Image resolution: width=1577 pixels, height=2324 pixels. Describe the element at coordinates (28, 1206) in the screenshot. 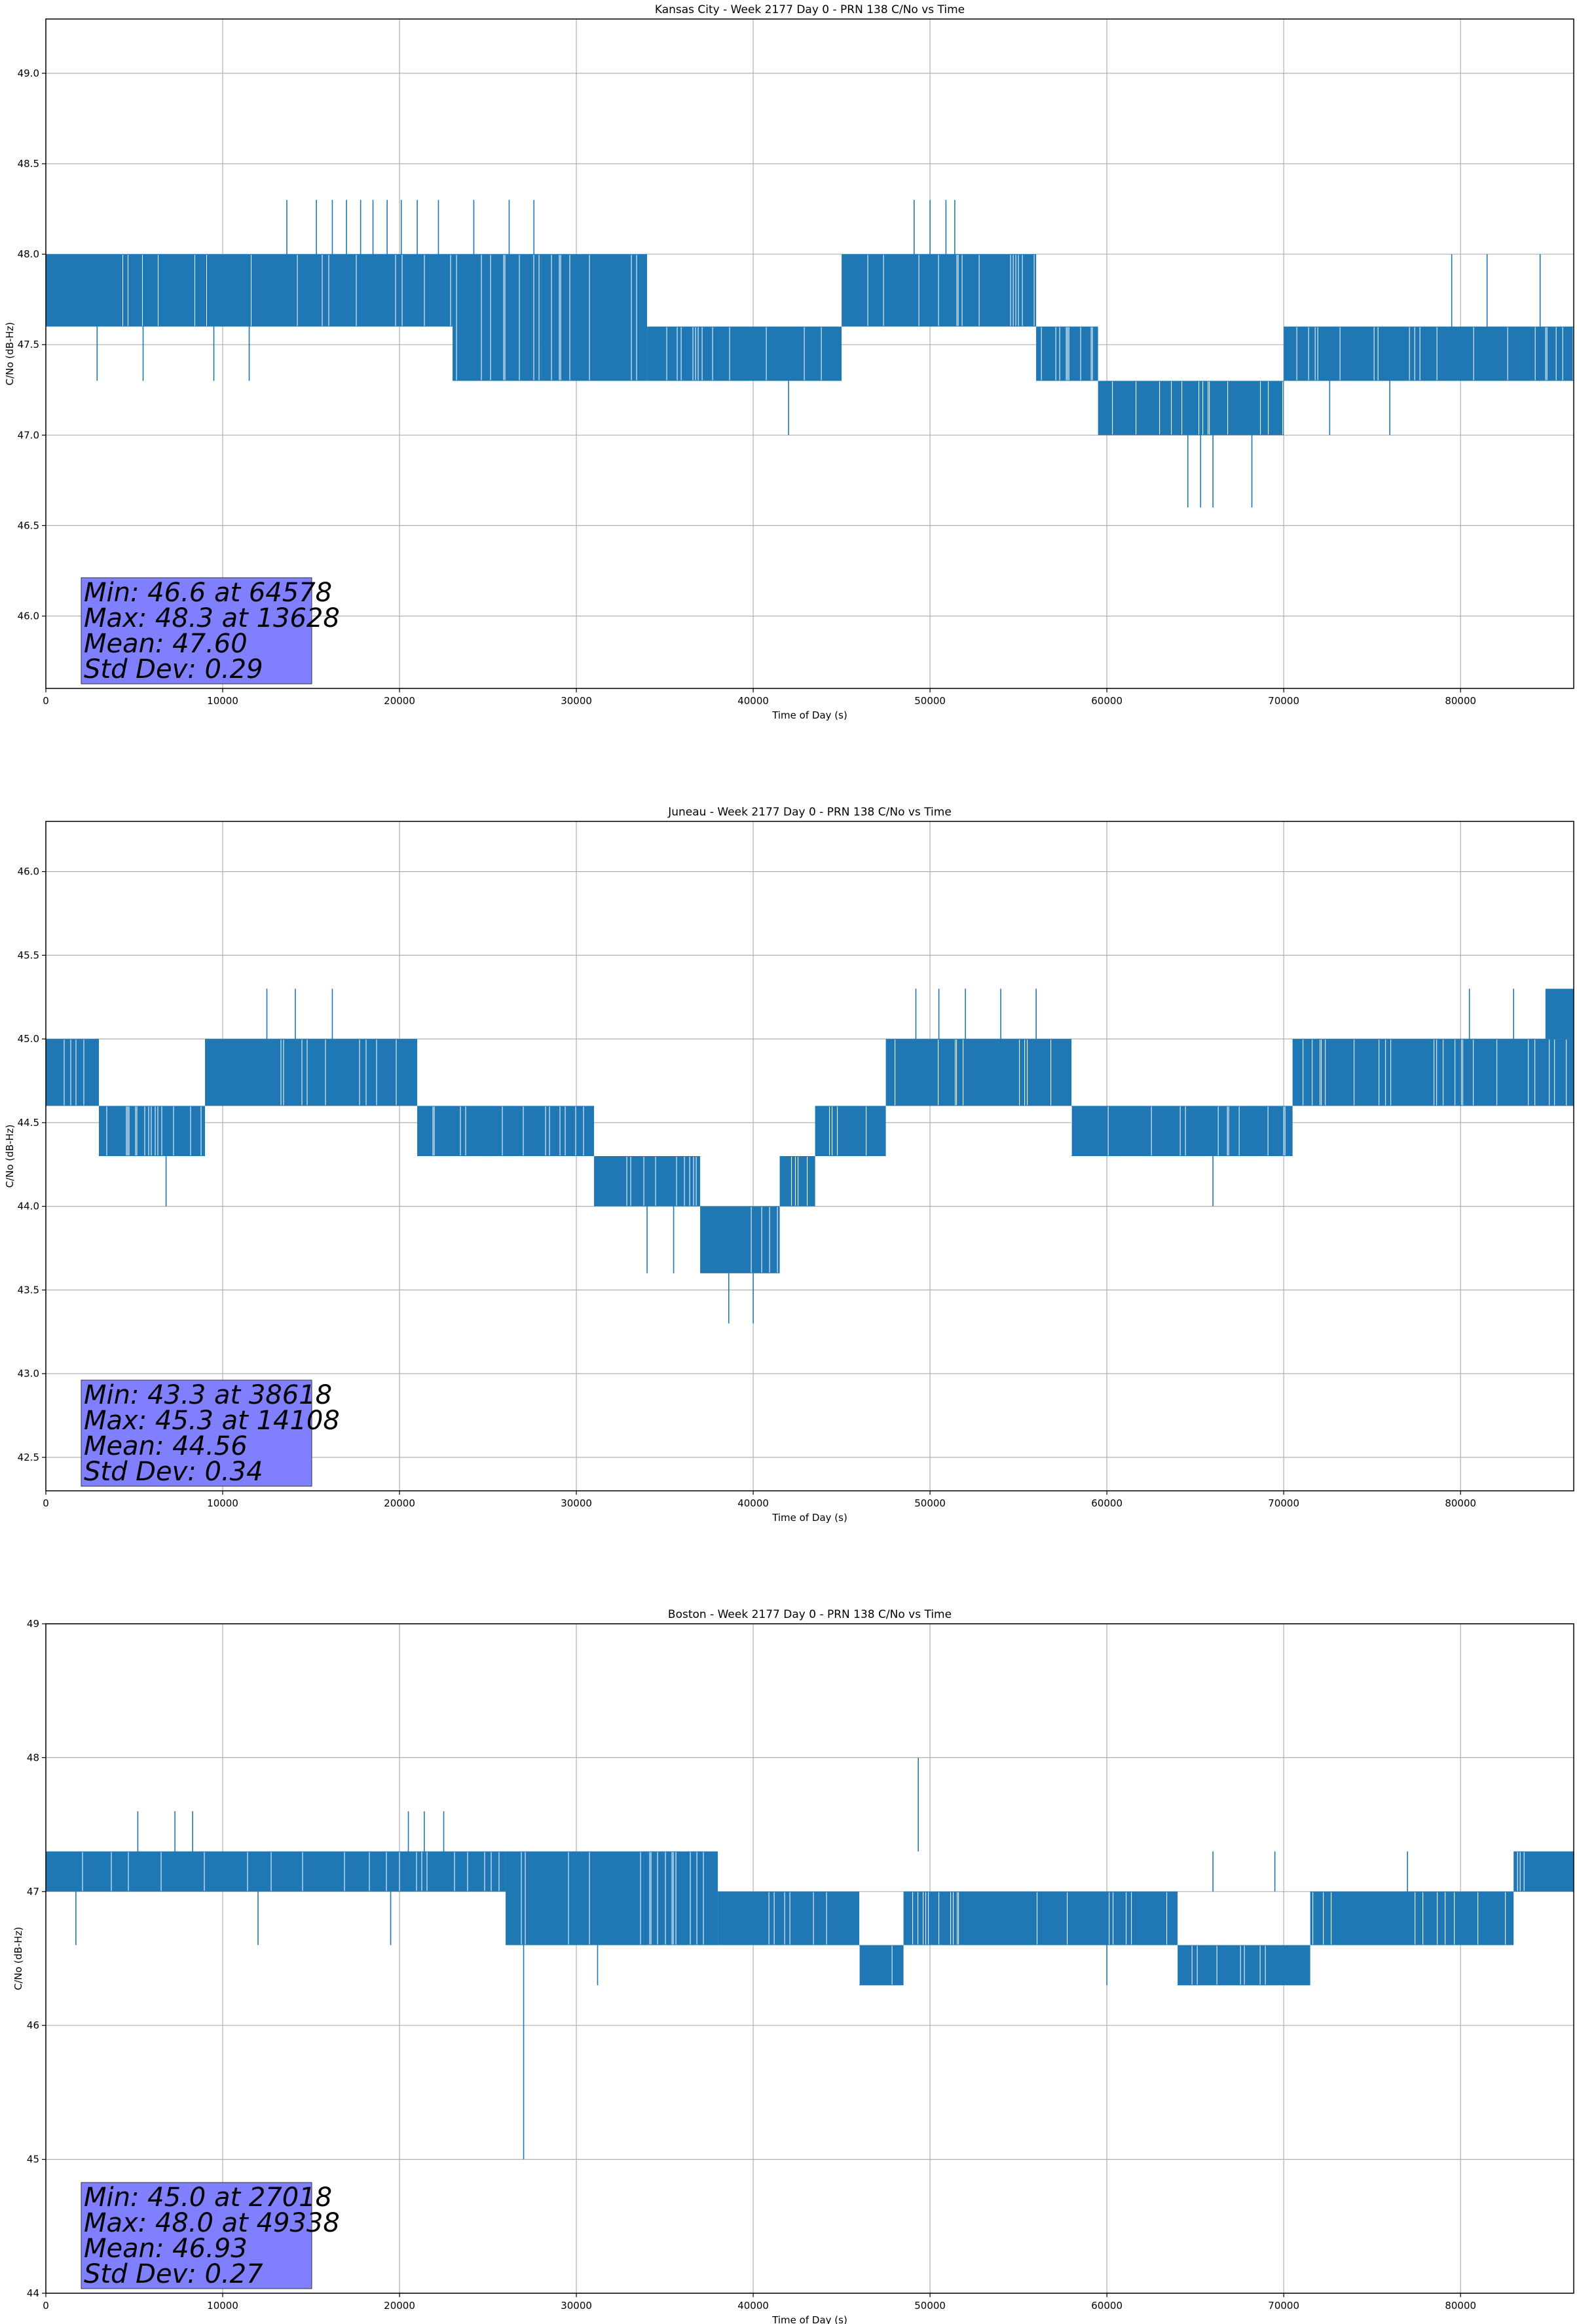

I see `y-tick-label: 44.0` at that location.